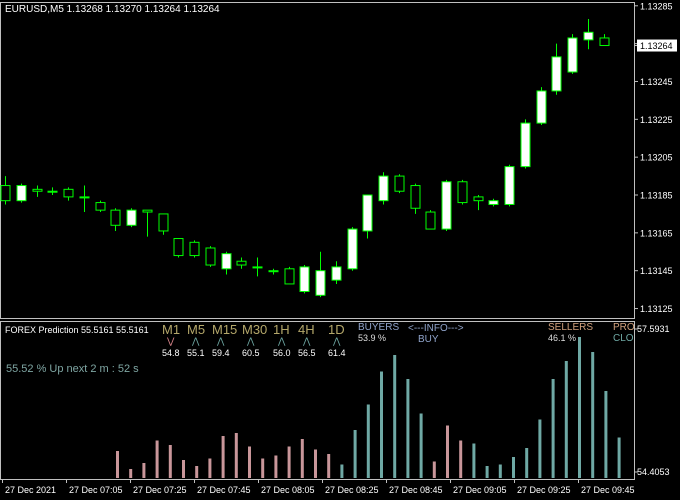 The width and height of the screenshot is (680, 500). What do you see at coordinates (352, 490) in the screenshot?
I see `time-tick-label: 27 Dec 08:25` at bounding box center [352, 490].